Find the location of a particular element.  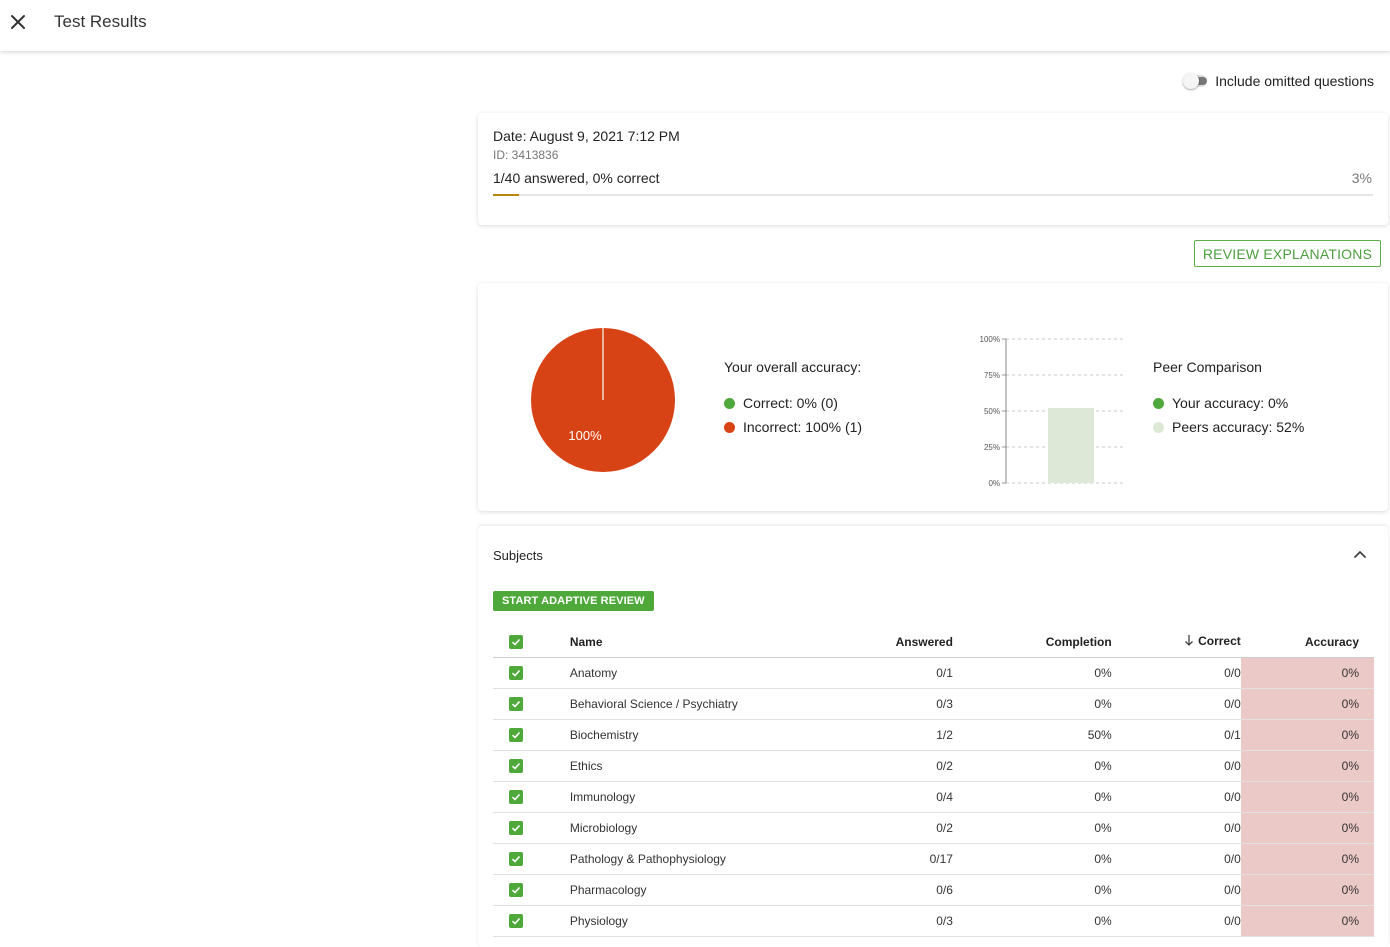

table-row: Anatomy 0/1 0% 0/0 0% is located at coordinates (933, 673).